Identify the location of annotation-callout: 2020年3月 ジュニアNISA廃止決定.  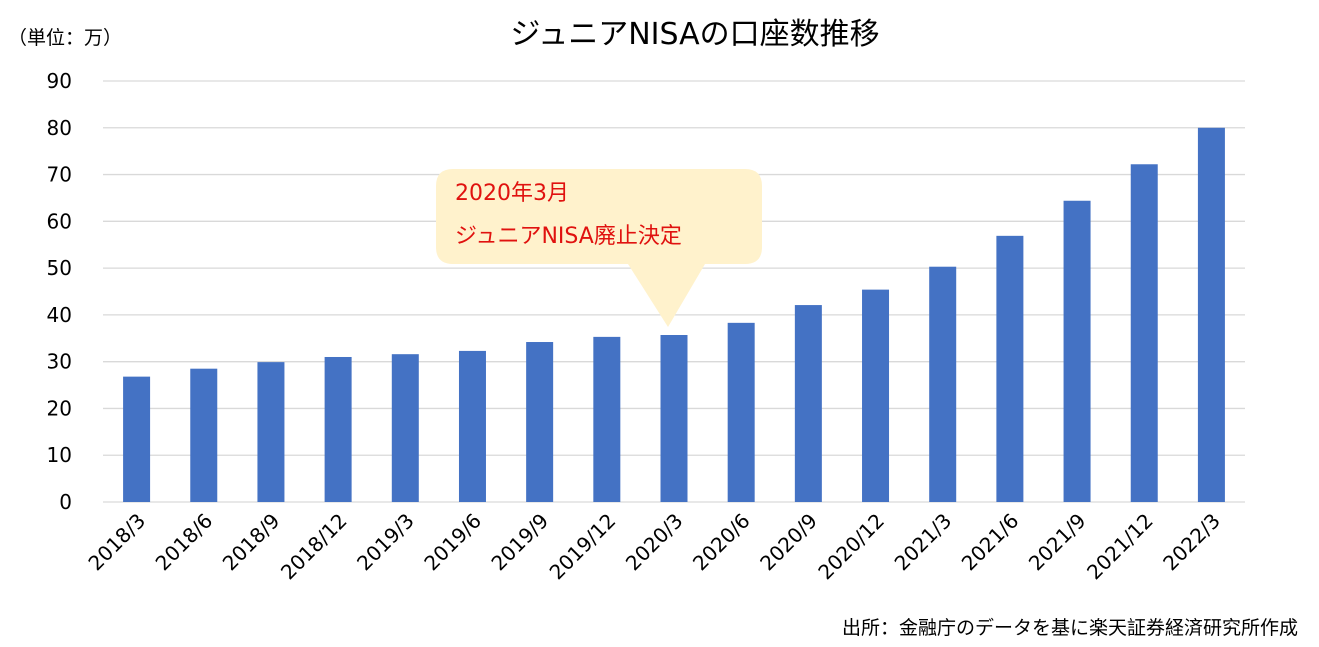
(599, 248).